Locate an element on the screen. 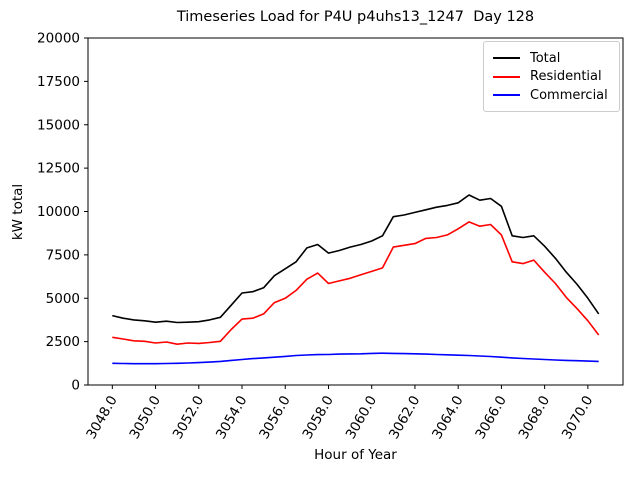 This screenshot has width=640, height=480. x-tick-label: 3056.0 is located at coordinates (274, 417).